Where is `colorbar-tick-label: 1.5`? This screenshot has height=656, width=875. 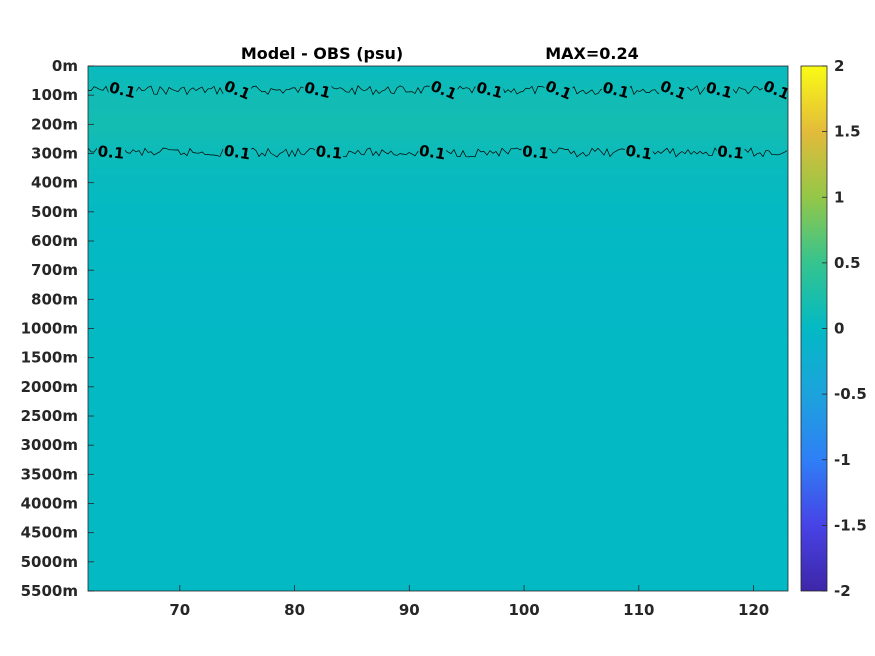 colorbar-tick-label: 1.5 is located at coordinates (847, 132).